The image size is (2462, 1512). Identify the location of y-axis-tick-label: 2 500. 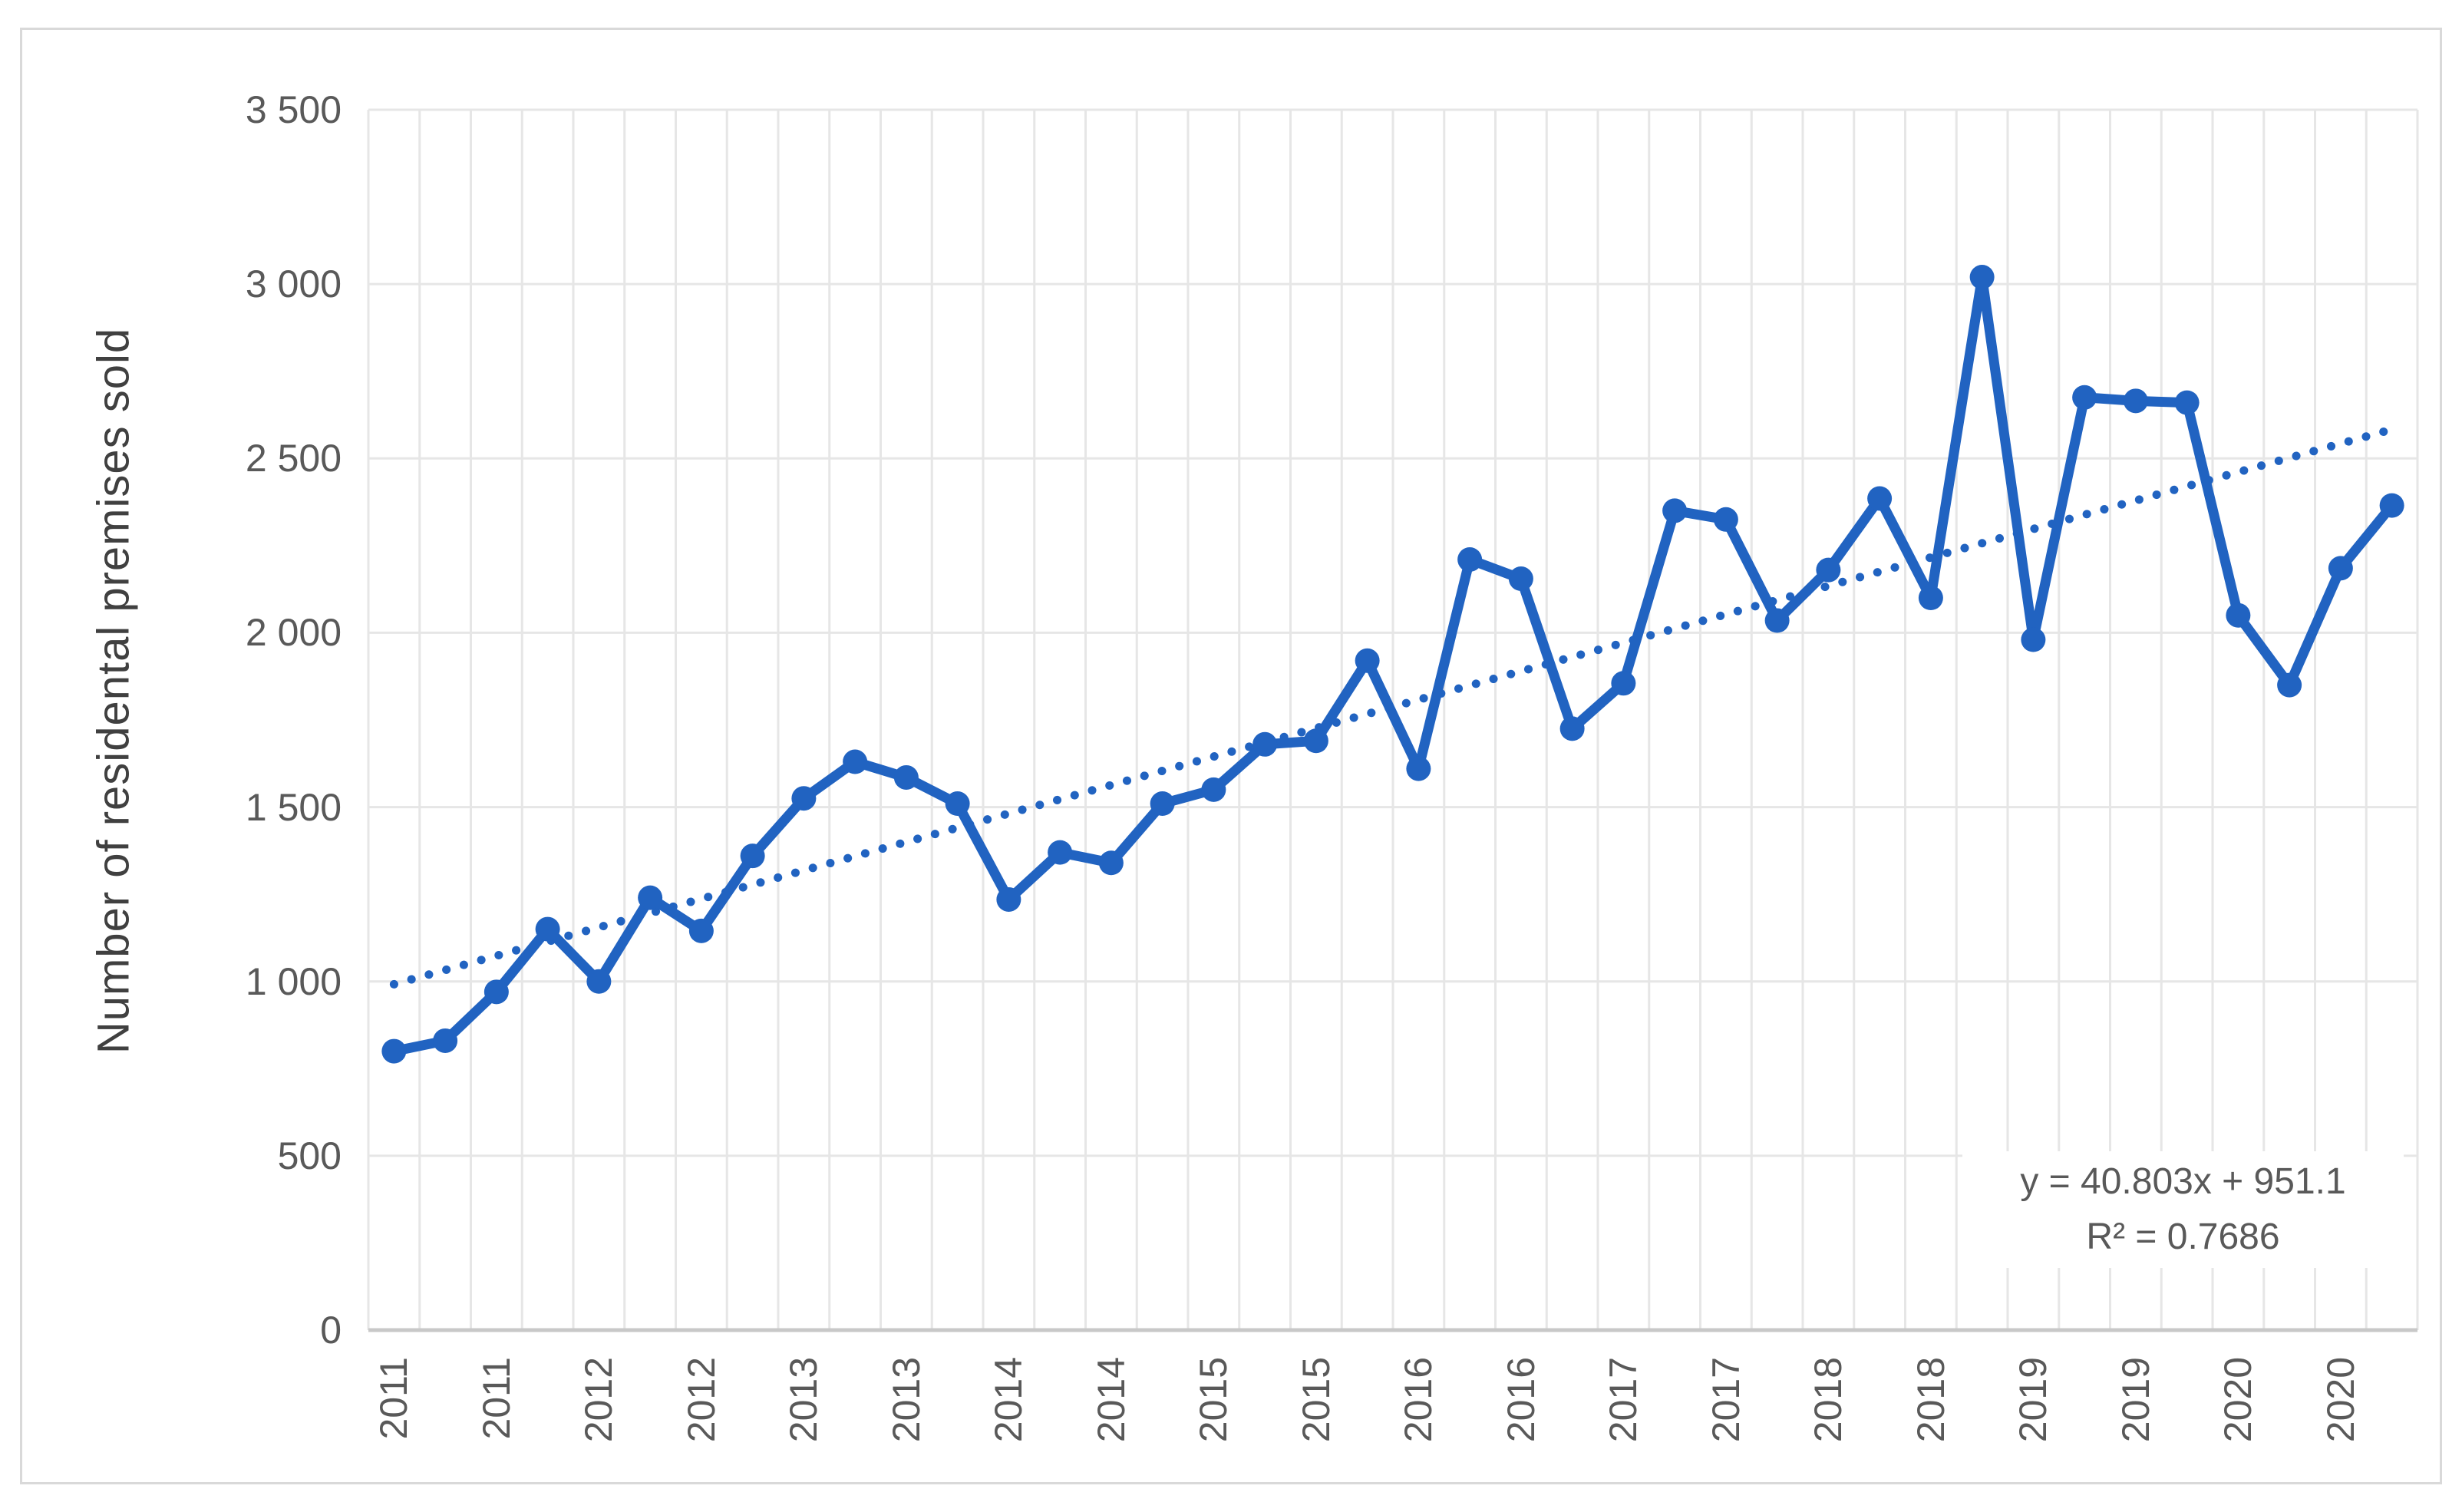
(293, 459).